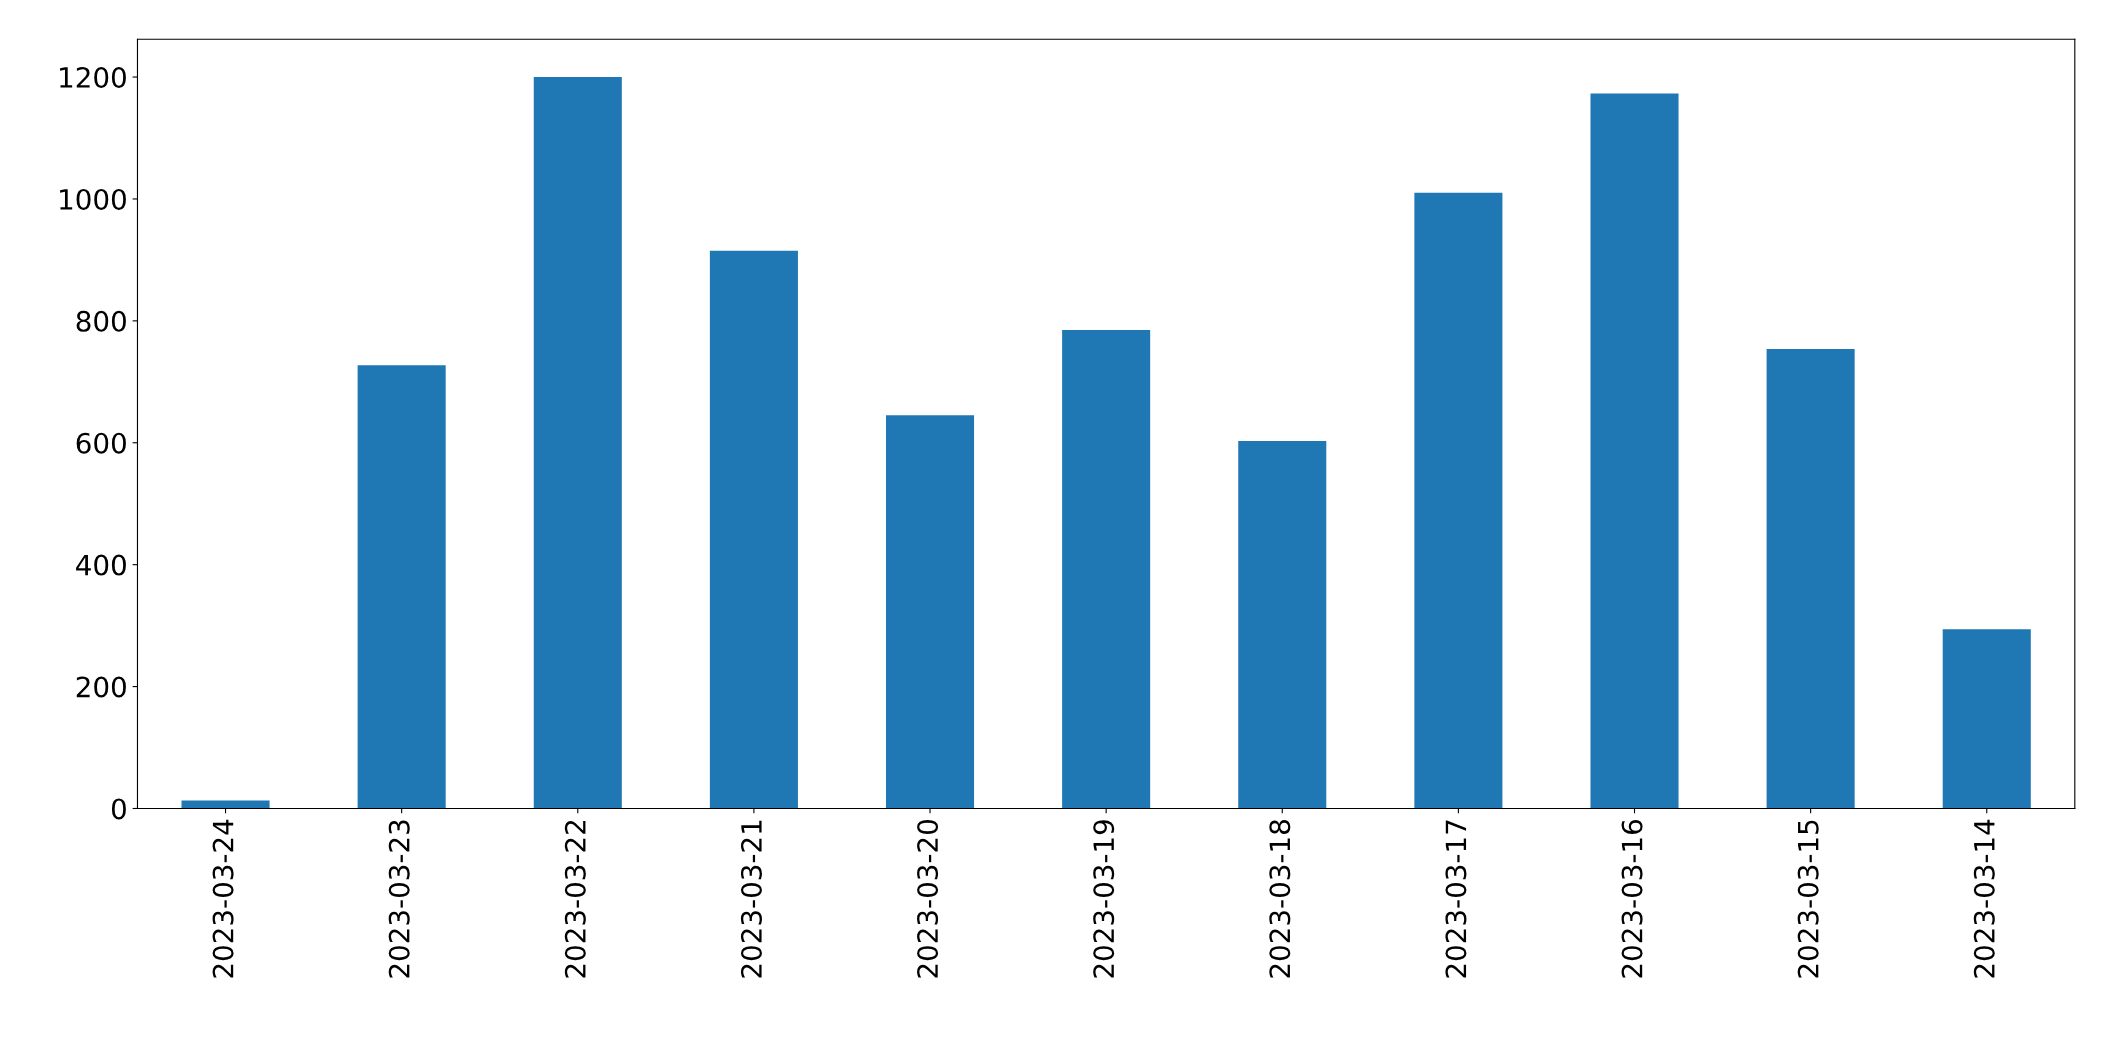 This screenshot has width=2115, height=1061. I want to click on x-tick-label: 2023-03-18, so click(1280, 899).